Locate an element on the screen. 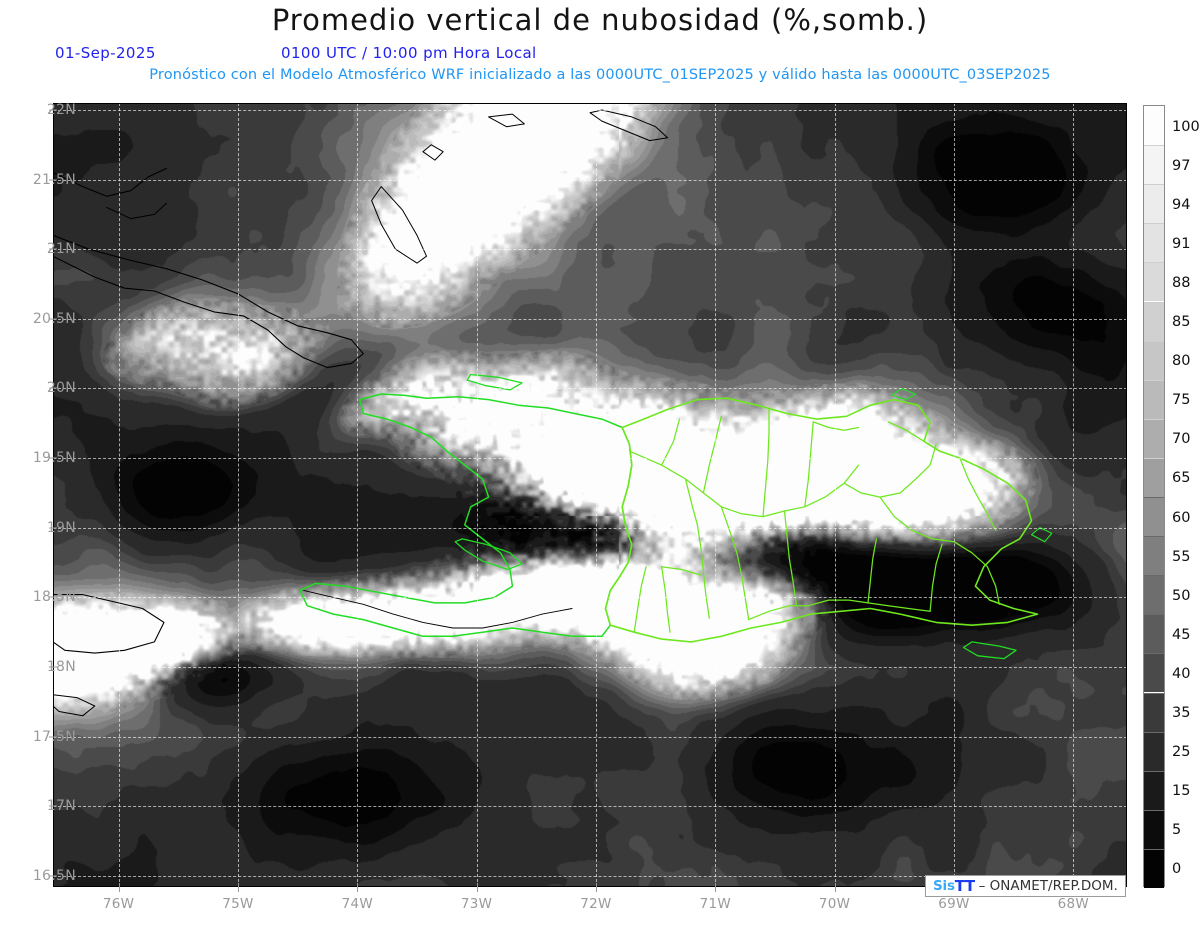  x-axis-label: 72W is located at coordinates (596, 904).